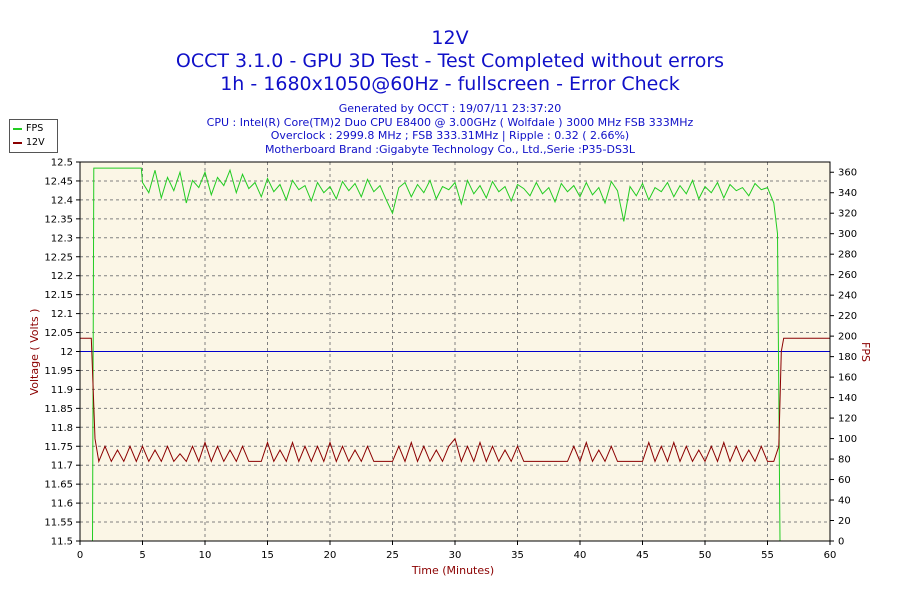 The width and height of the screenshot is (900, 600). I want to click on chart-title: 12V, so click(450, 38).